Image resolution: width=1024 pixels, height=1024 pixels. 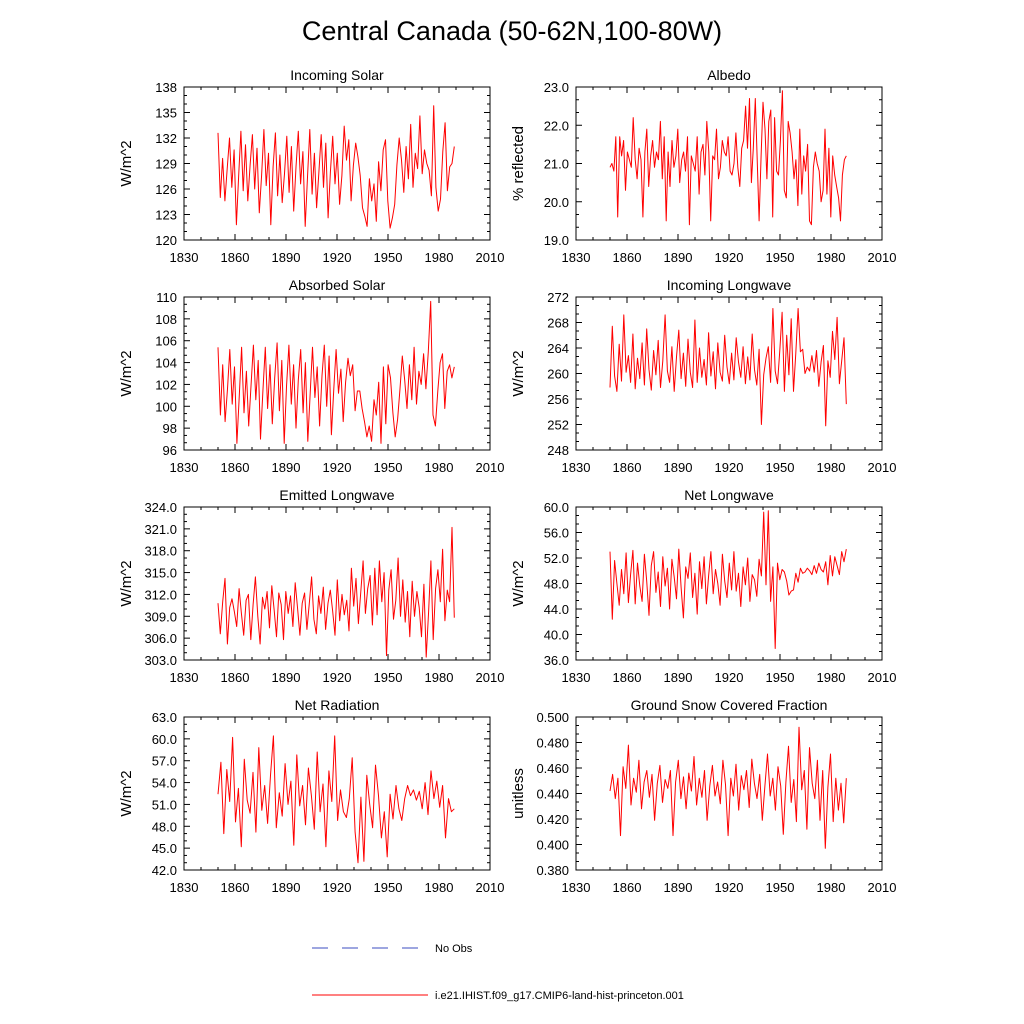 What do you see at coordinates (558, 323) in the screenshot?
I see `y-tick-label: 268` at bounding box center [558, 323].